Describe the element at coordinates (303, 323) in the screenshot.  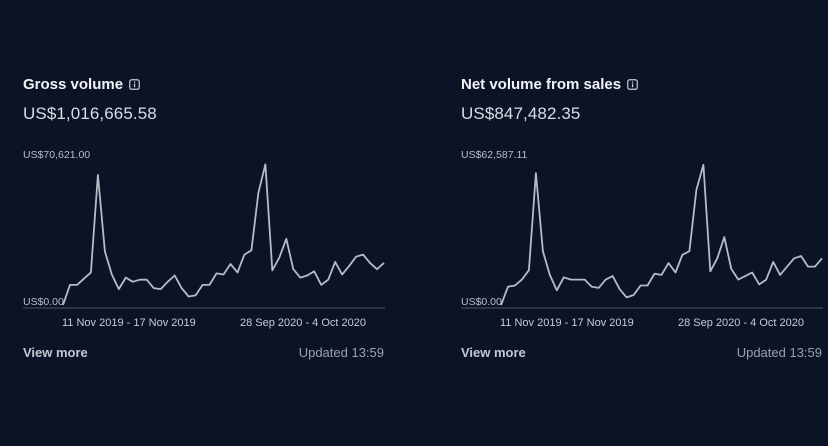
I see `x-axis-end-label: 28 Sep 2020 - 4 Oct 2020` at that location.